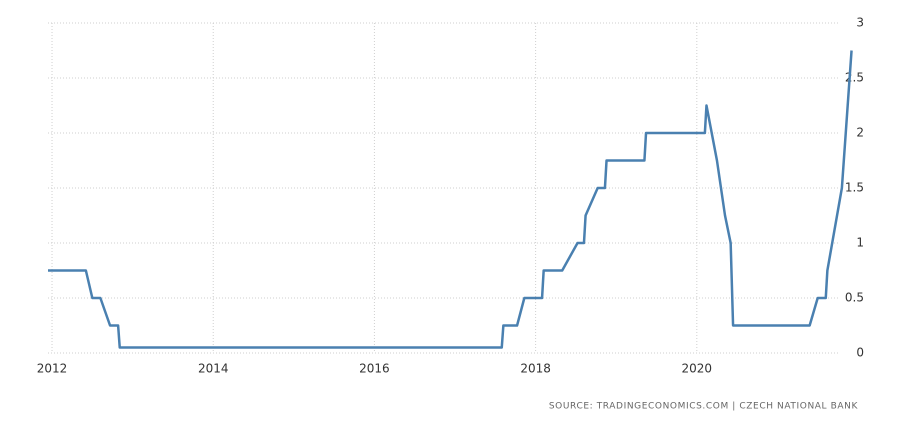 This screenshot has height=425, width=913. I want to click on x-tick-label: 2016, so click(374, 369).